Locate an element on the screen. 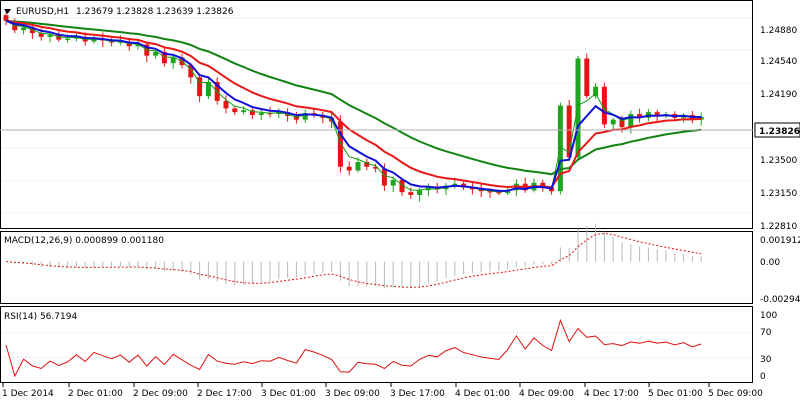 This screenshot has height=400, width=800. time-label: 5 Dec 09:00 is located at coordinates (735, 394).